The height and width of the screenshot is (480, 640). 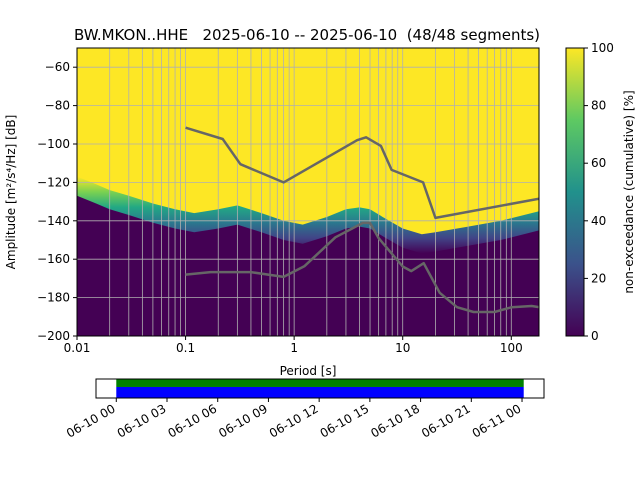 I want to click on psd-transition-band, so click(x=308, y=215).